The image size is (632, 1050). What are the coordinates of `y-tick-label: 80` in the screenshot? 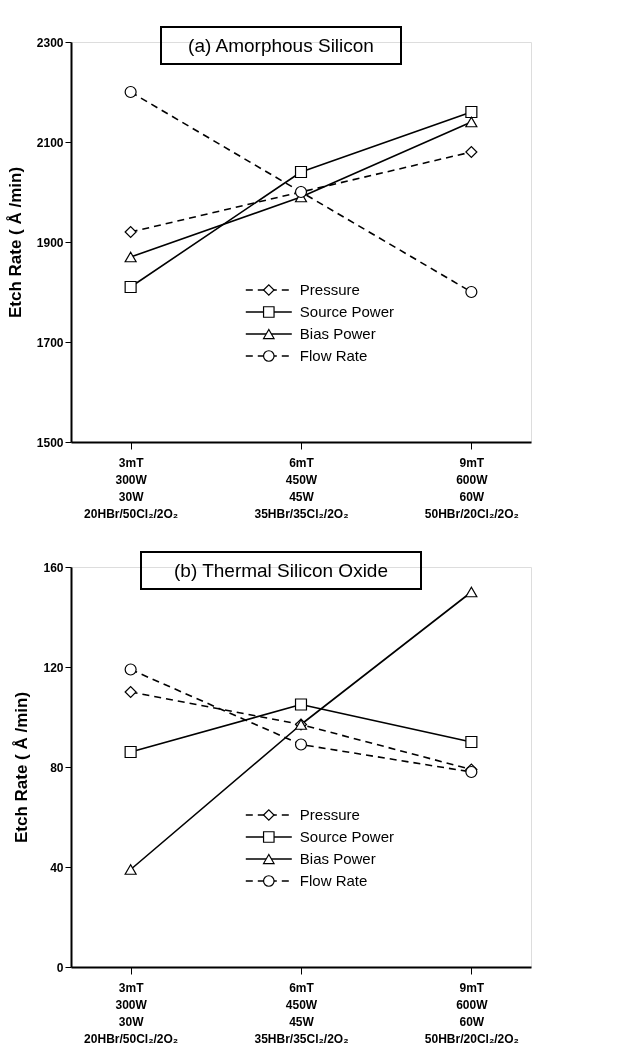 It's located at (57, 767).